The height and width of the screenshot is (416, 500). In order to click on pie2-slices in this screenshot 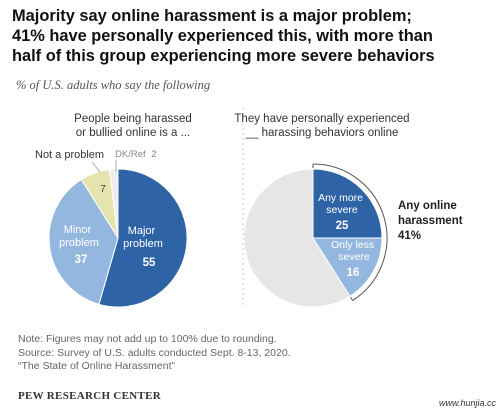, I will do `click(313, 238)`.